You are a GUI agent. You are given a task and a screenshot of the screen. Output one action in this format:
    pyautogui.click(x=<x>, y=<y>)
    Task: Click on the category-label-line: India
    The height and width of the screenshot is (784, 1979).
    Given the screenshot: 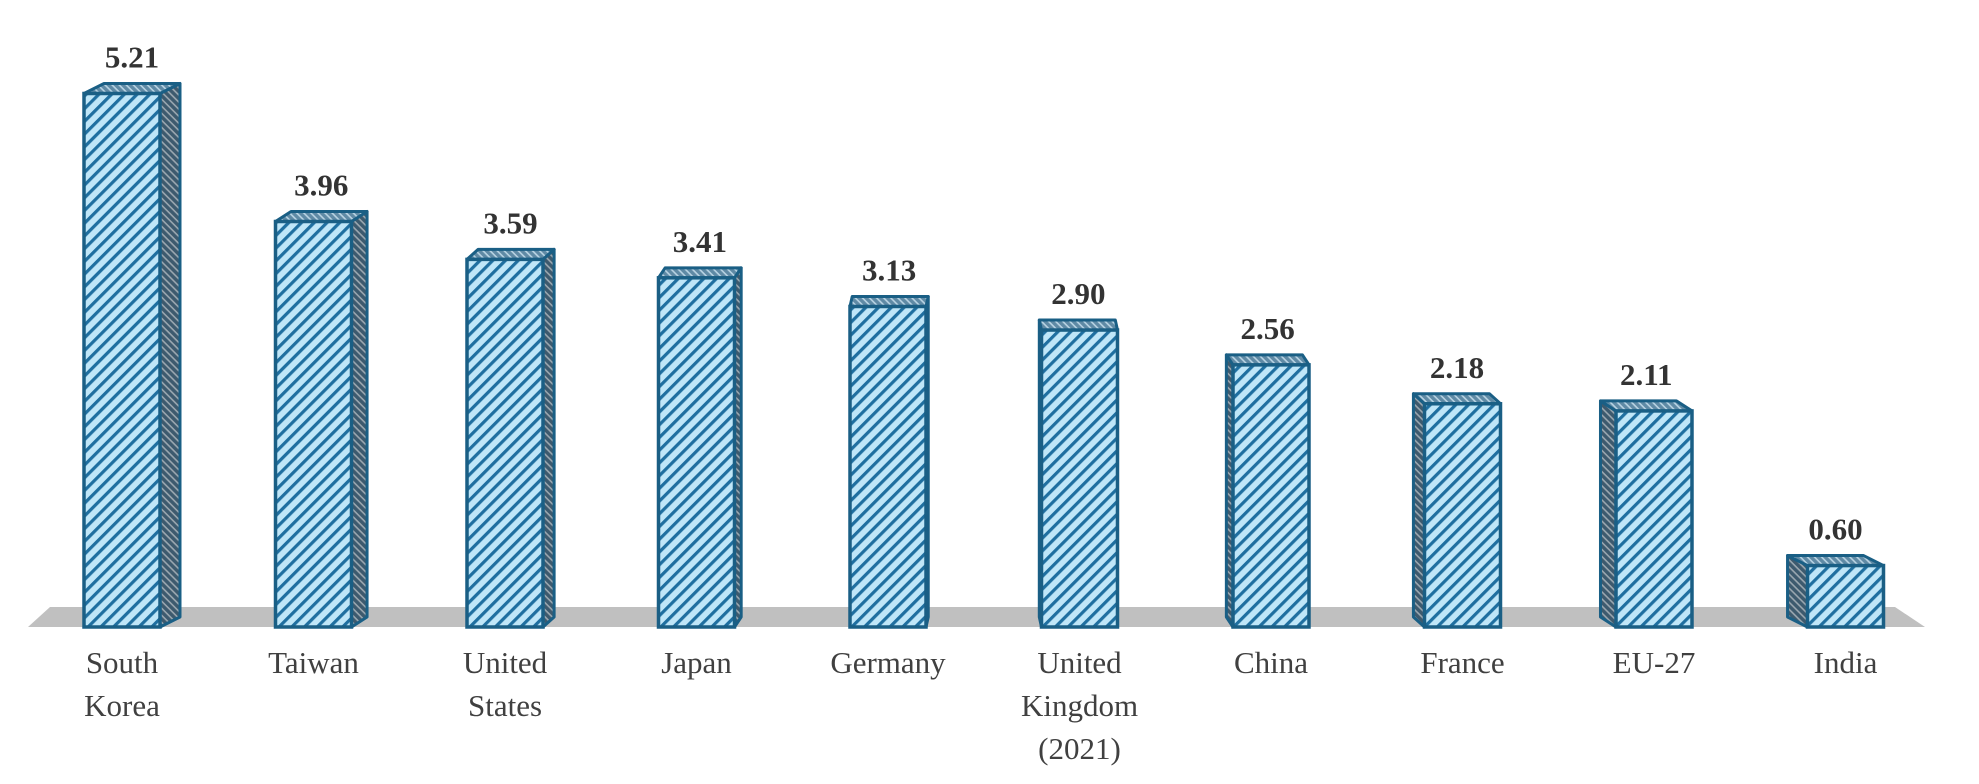 What is the action you would take?
    pyautogui.click(x=1846, y=662)
    